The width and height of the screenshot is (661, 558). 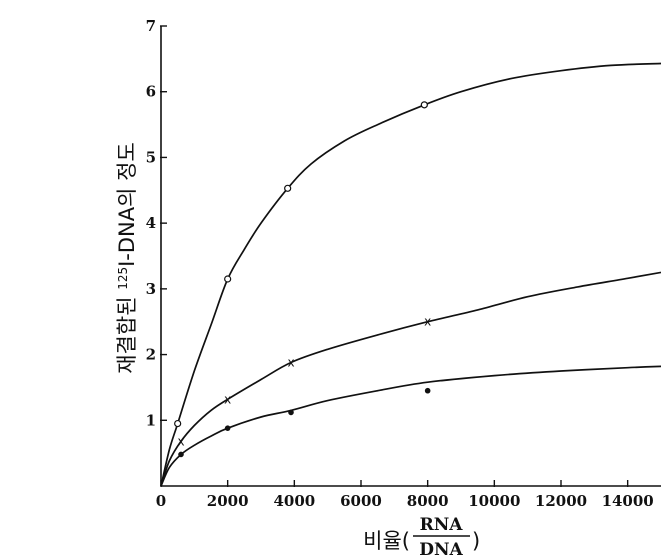 I want to click on x-tick-label: 8000, so click(x=428, y=501).